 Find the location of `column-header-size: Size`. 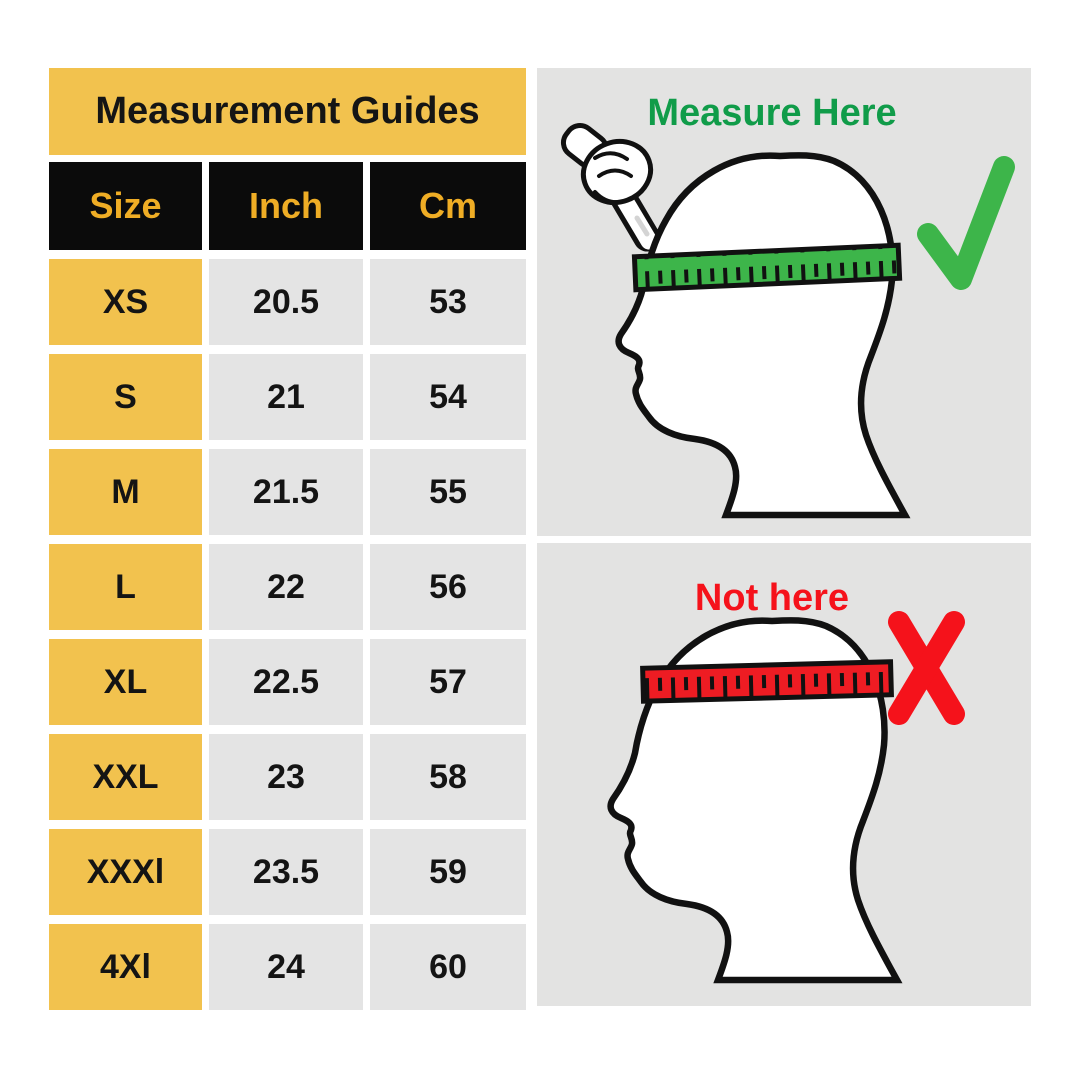

column-header-size: Size is located at coordinates (125, 206).